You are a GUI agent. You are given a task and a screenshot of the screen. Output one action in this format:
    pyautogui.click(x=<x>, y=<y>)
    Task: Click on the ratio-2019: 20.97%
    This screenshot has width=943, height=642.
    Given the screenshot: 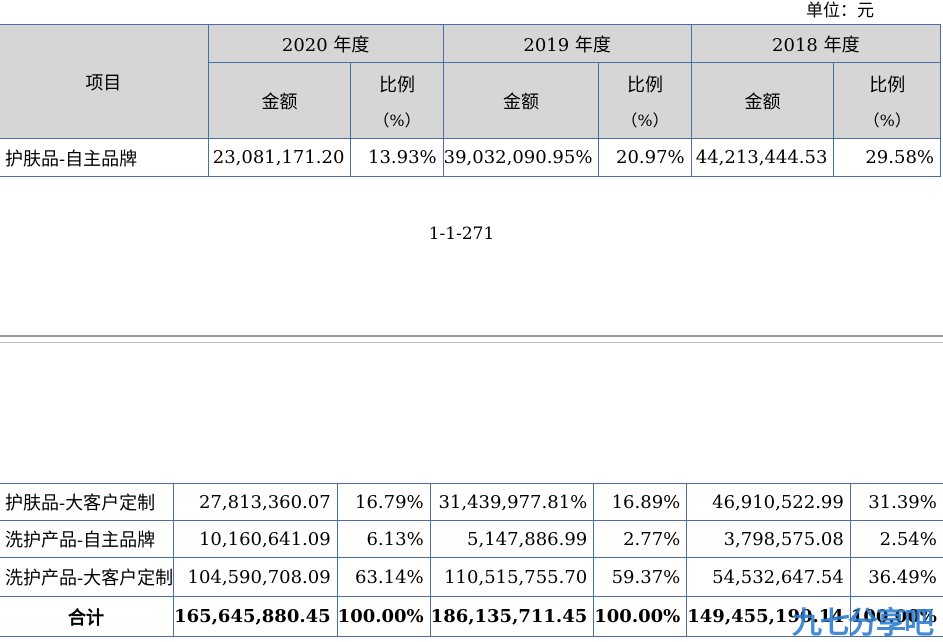 What is the action you would take?
    pyautogui.click(x=645, y=157)
    